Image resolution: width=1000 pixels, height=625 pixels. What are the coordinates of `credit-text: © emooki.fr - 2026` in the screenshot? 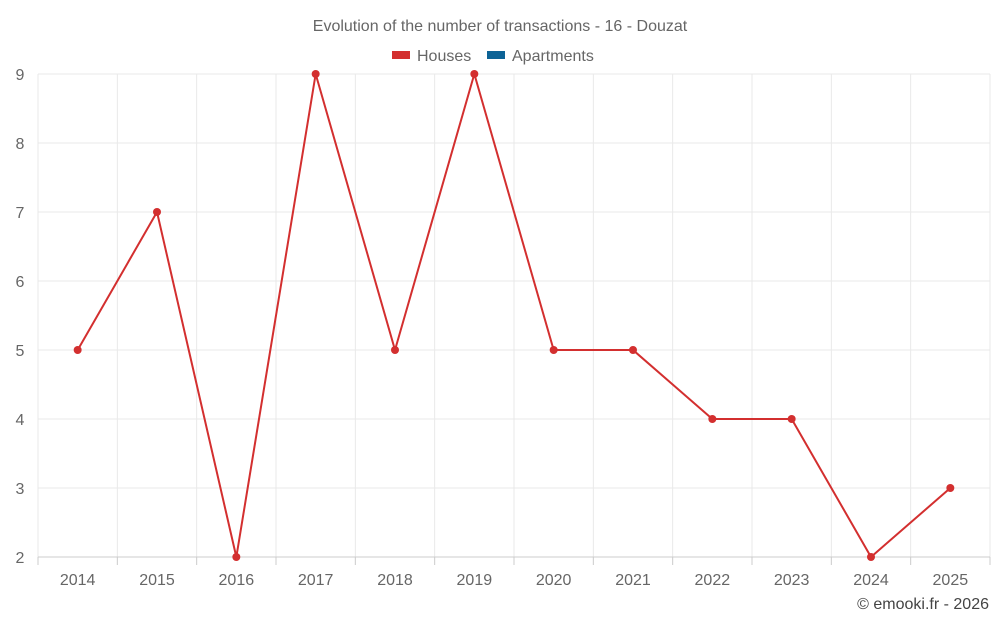 It's located at (923, 604).